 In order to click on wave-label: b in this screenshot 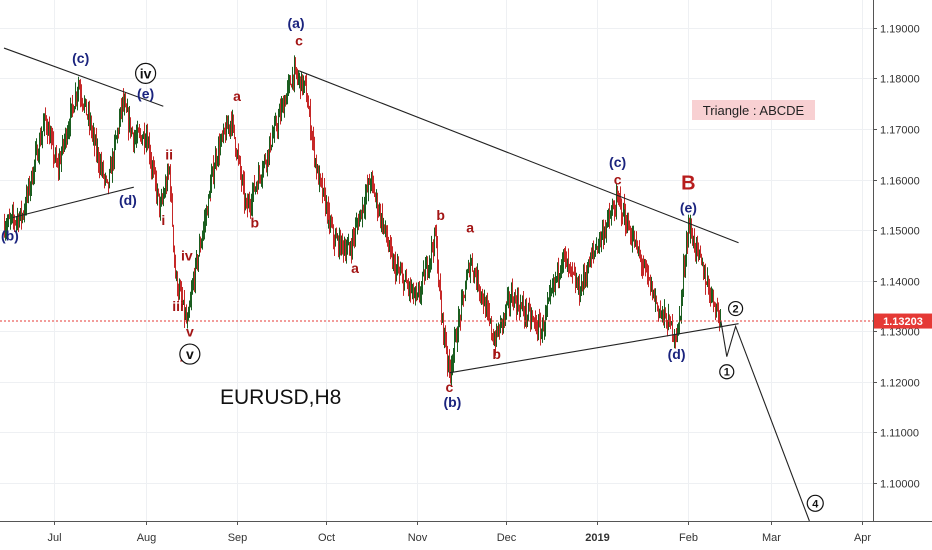, I will do `click(496, 354)`.